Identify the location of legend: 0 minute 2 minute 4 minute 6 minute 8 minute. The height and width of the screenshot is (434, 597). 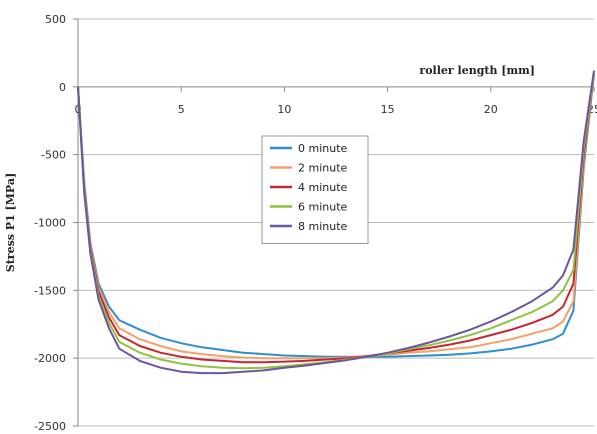
(315, 189).